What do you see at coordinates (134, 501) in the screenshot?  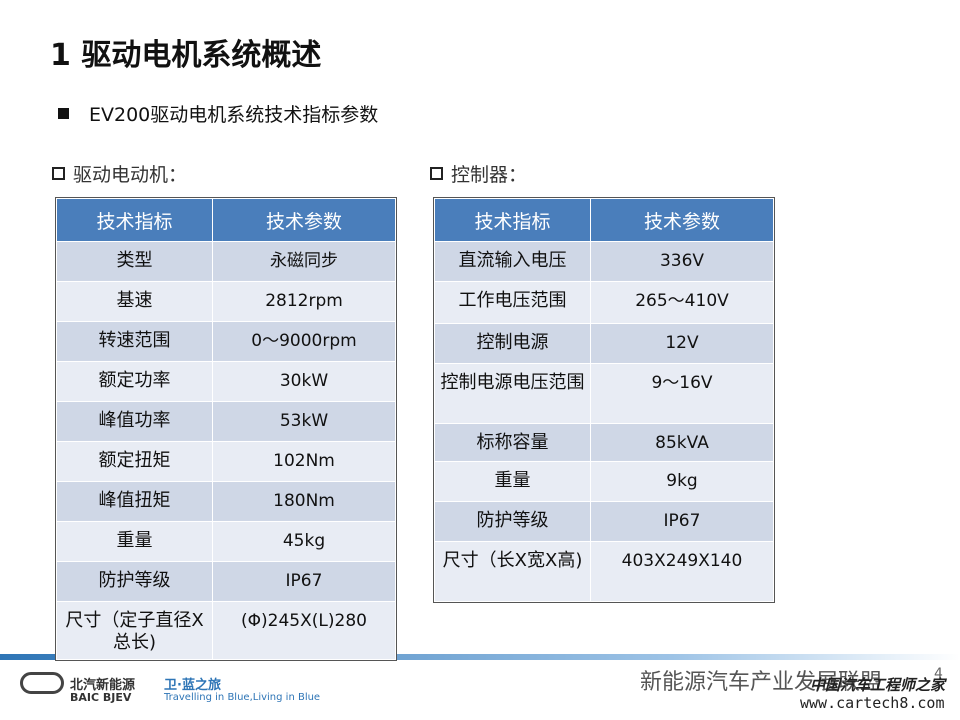 I see `spec-name: 峰值扭矩` at bounding box center [134, 501].